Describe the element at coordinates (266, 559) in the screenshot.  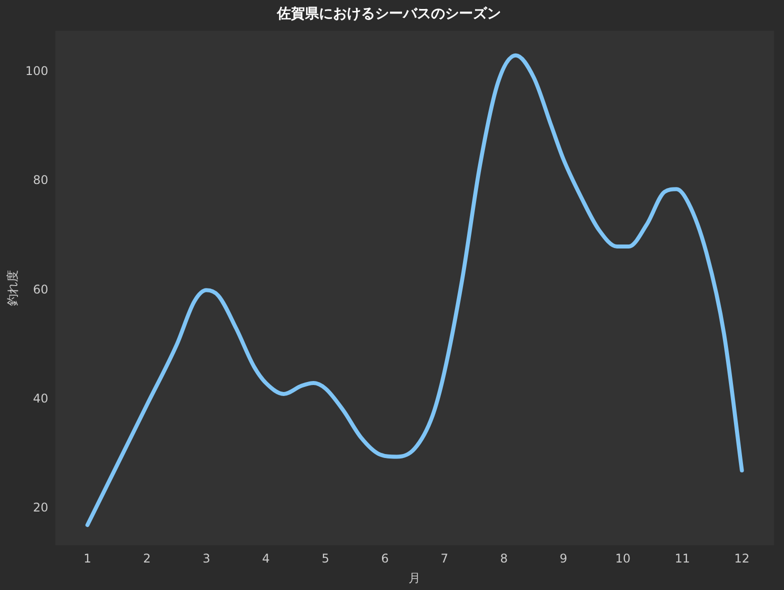
I see `x-tick-label: 4` at that location.